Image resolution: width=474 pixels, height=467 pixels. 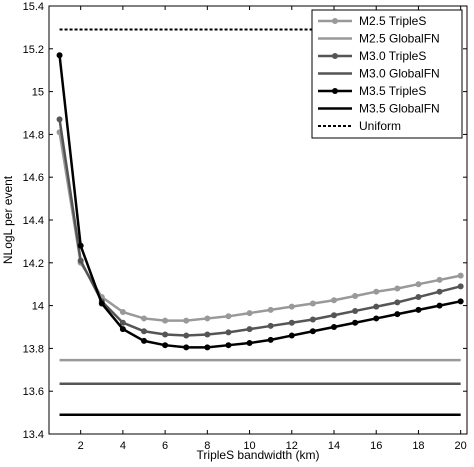 I want to click on y-tick-label: 13.4, so click(x=33, y=435).